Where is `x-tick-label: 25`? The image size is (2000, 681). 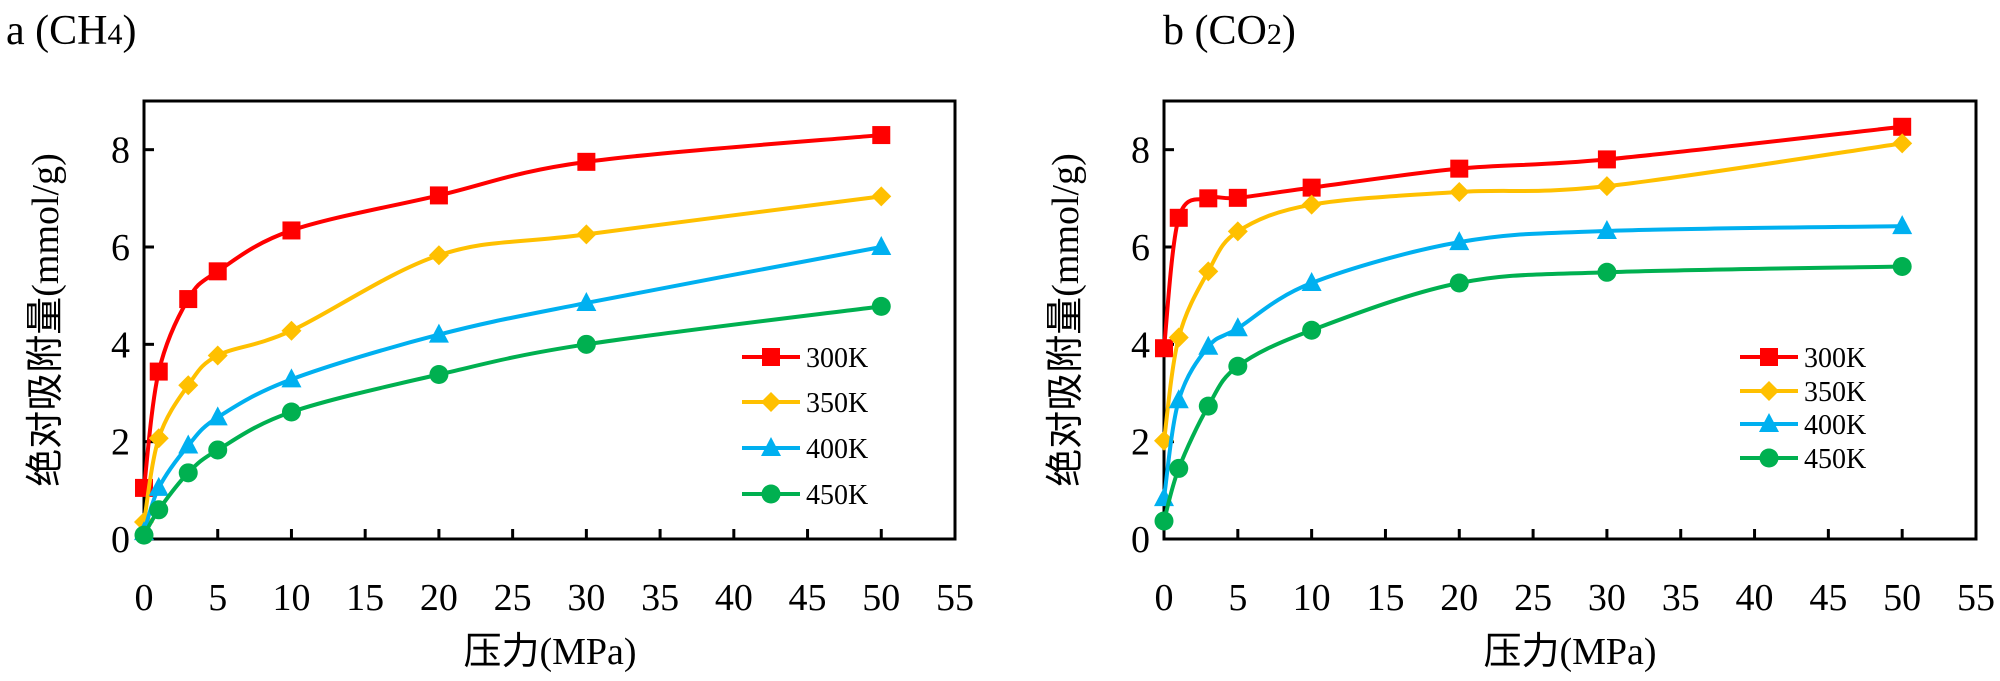
x-tick-label: 25 is located at coordinates (1533, 598).